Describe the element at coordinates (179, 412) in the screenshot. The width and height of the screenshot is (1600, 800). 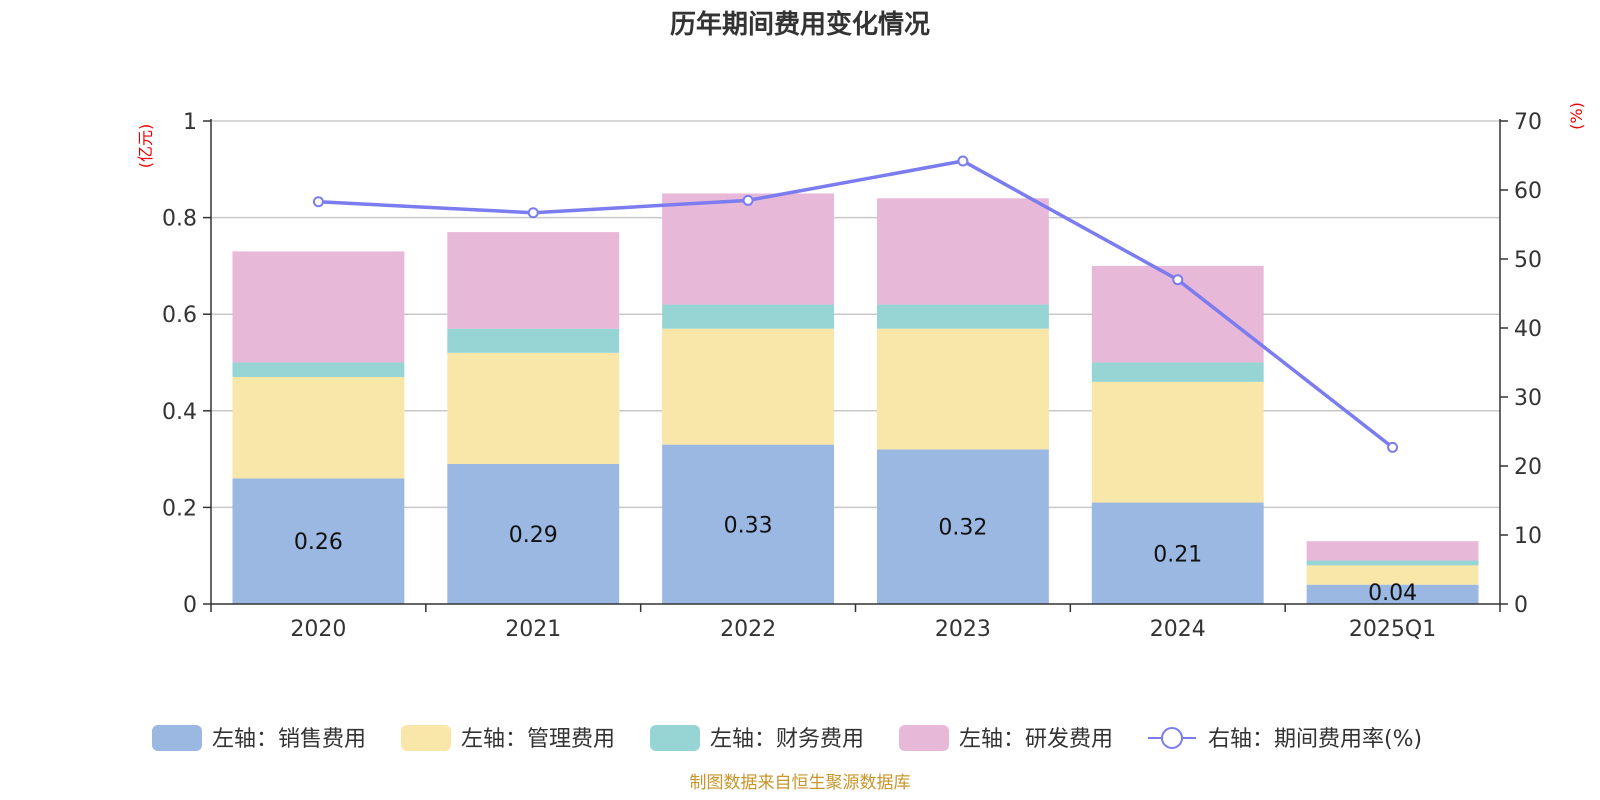
I see `left-tick-label: 0.4` at that location.